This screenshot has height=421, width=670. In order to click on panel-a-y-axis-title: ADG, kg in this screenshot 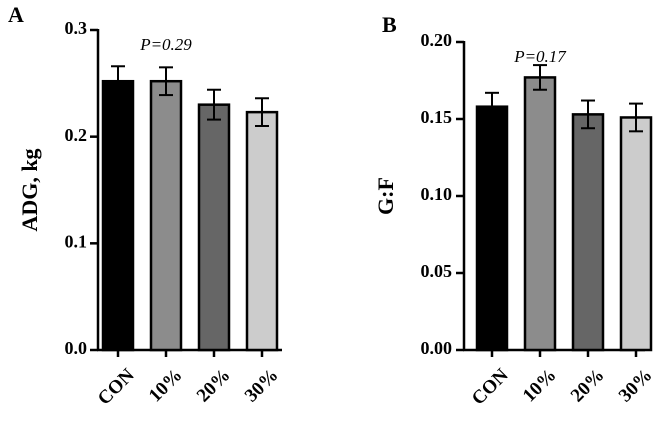, I will do `click(29, 189)`.